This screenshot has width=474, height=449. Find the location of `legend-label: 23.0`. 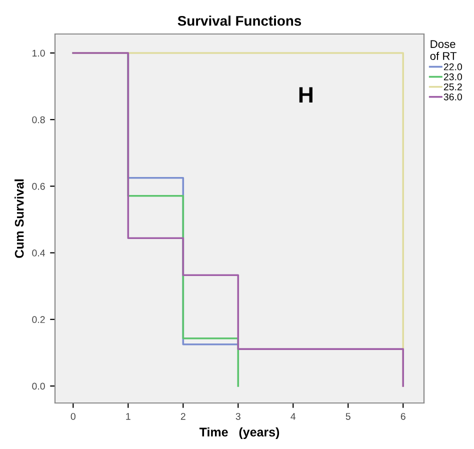

legend-label: 23.0 is located at coordinates (453, 76).